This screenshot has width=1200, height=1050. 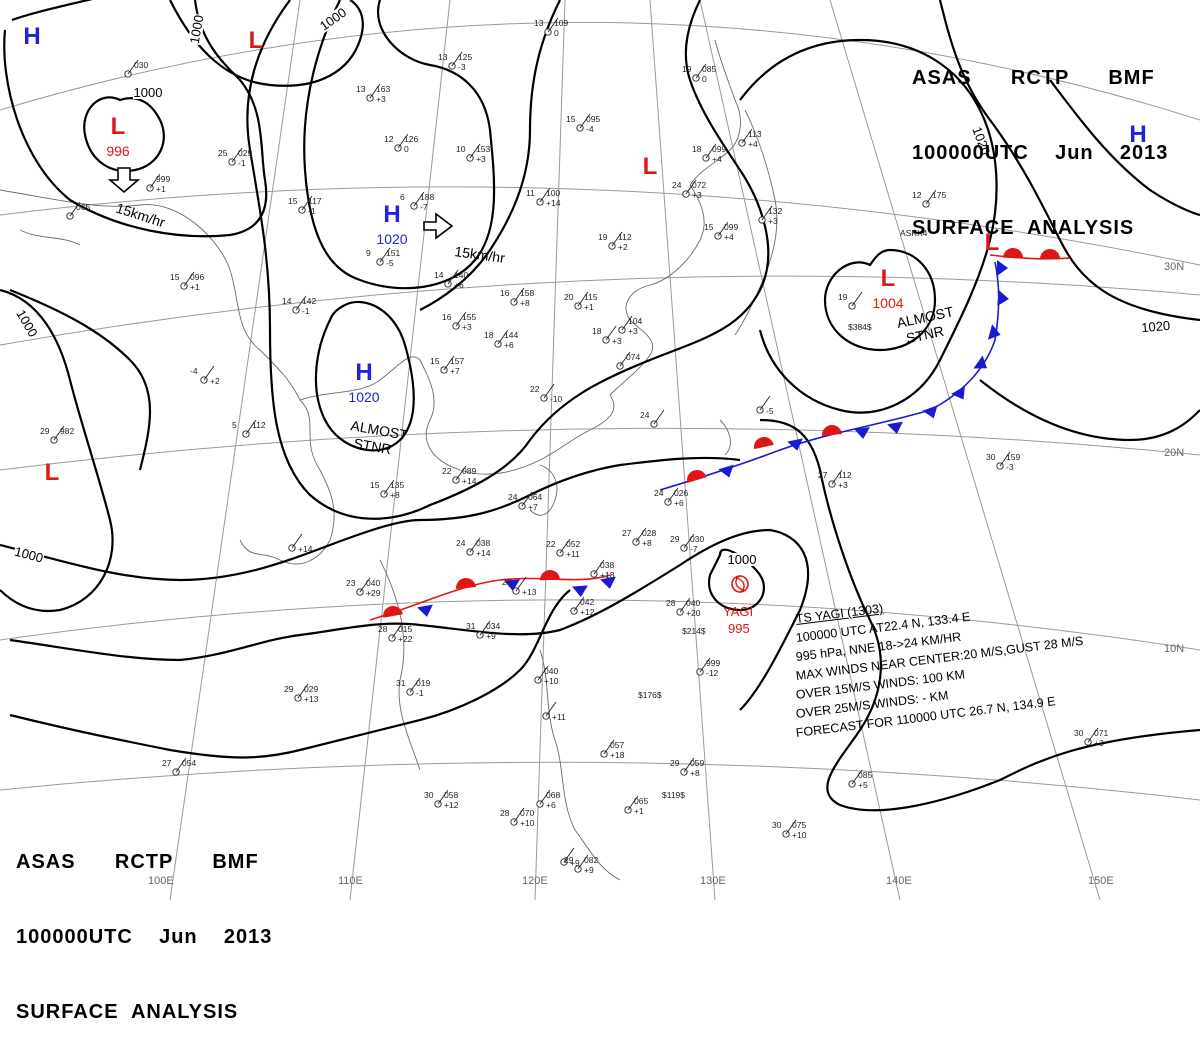 I want to click on station-plot: 22 089+14, so click(x=459, y=475).